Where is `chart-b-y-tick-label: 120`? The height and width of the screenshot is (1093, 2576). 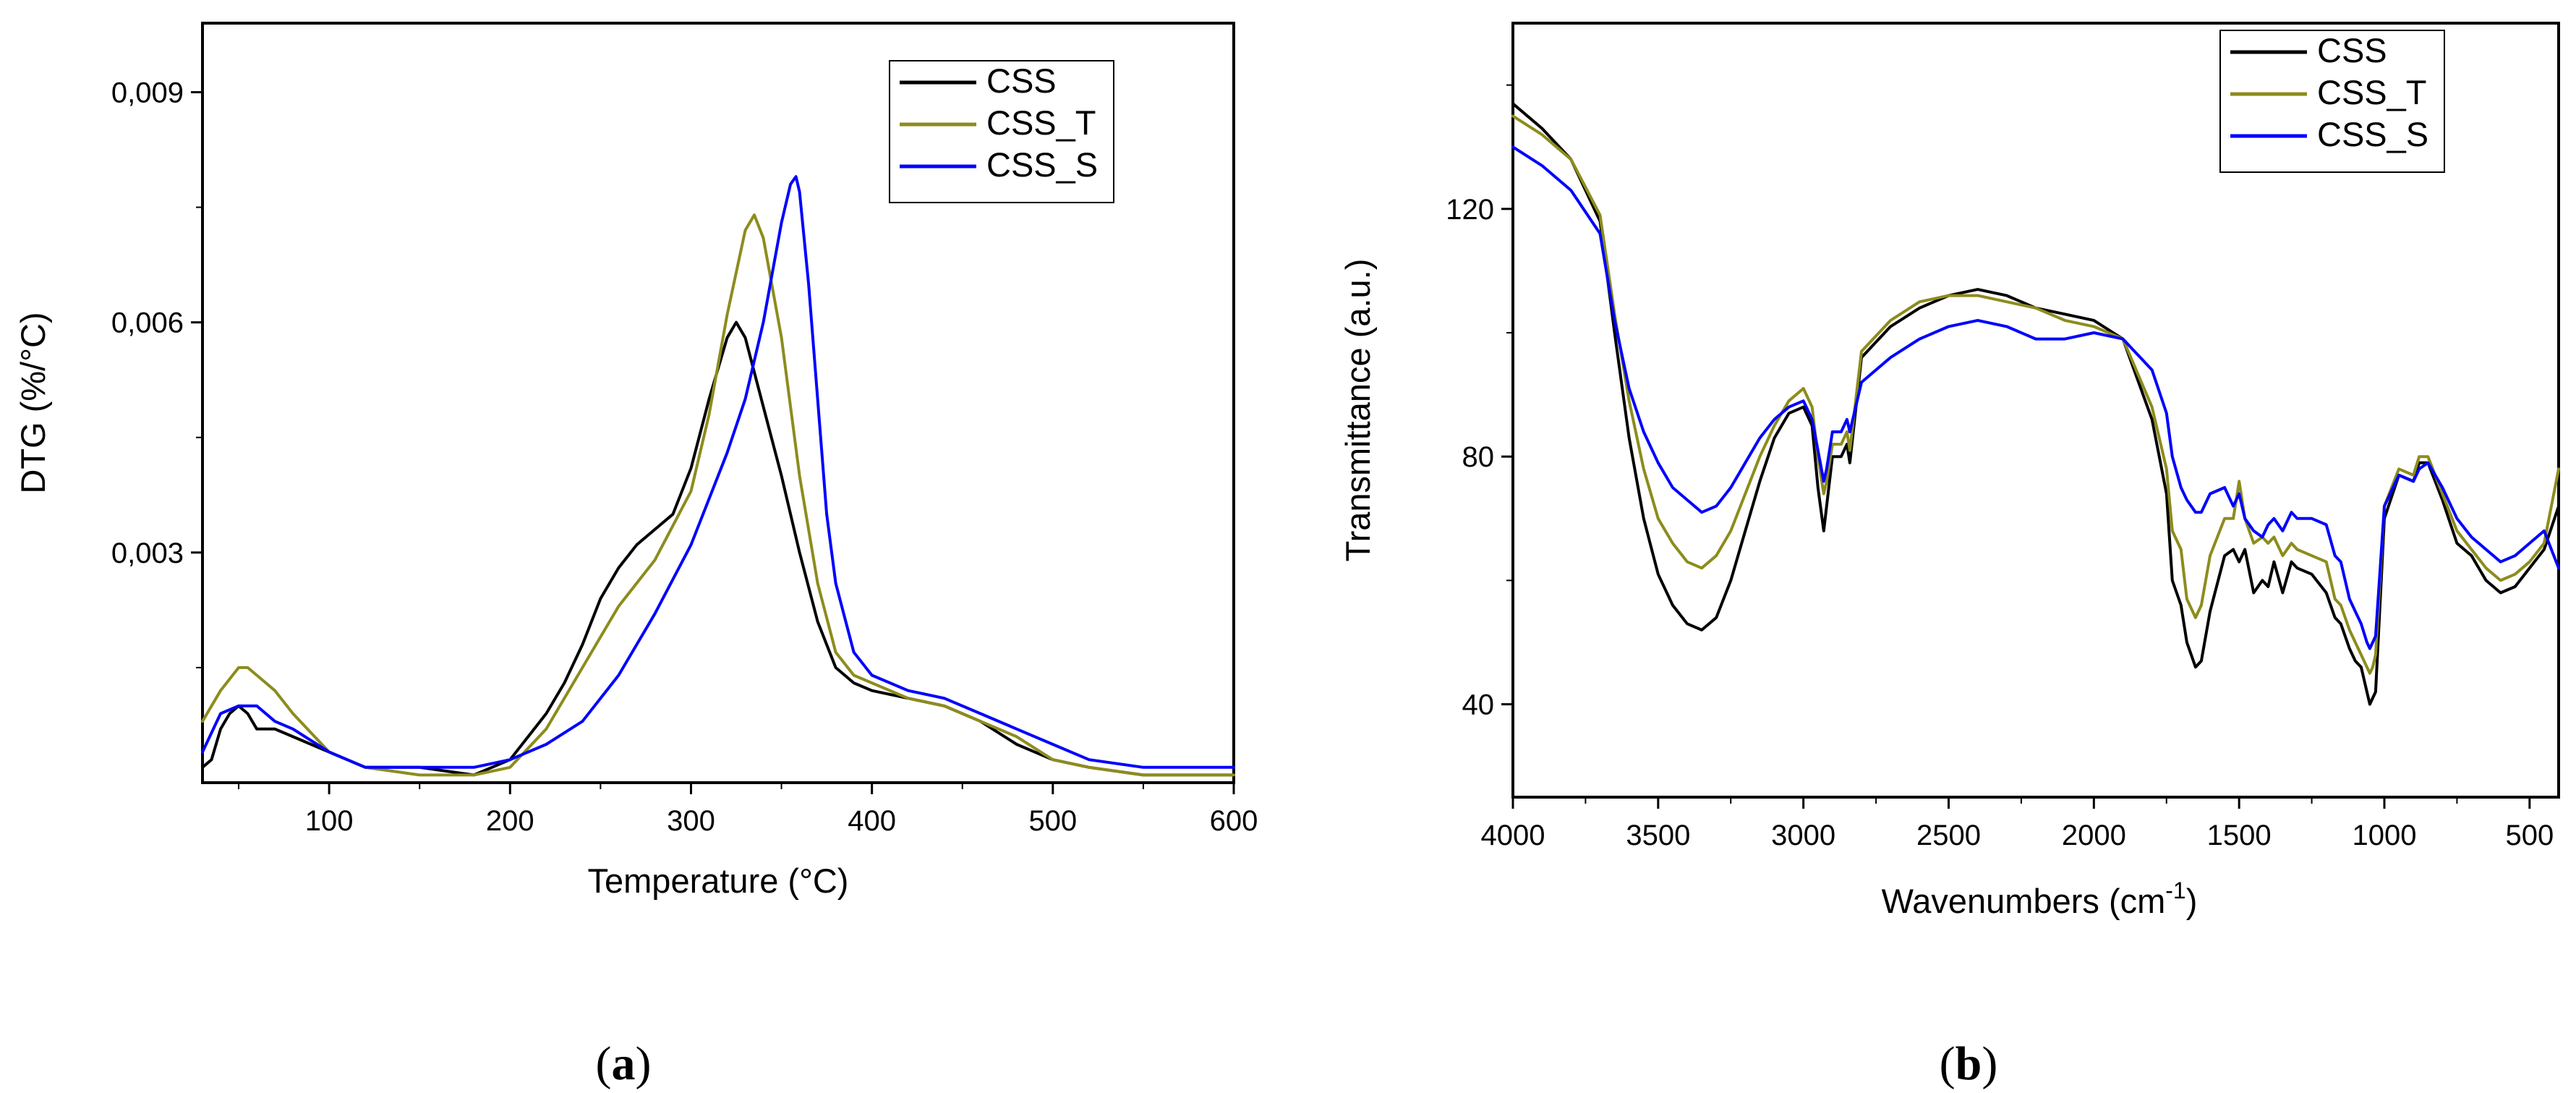
chart-b-y-tick-label: 120 is located at coordinates (1470, 210).